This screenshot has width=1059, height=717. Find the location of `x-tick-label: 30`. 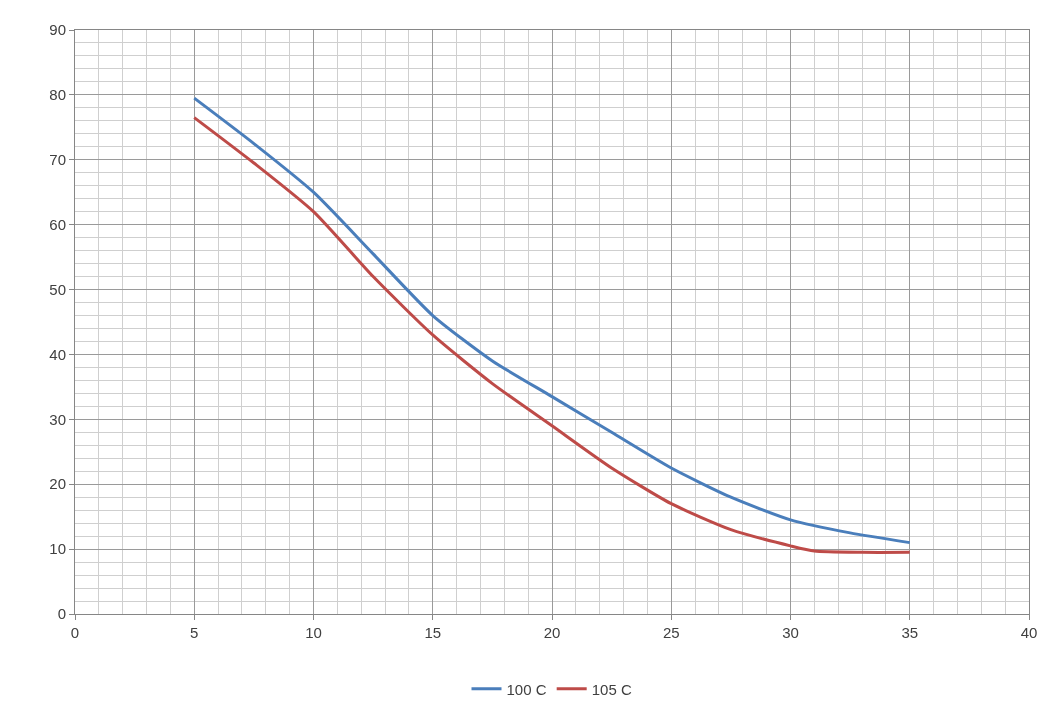

x-tick-label: 30 is located at coordinates (790, 632).